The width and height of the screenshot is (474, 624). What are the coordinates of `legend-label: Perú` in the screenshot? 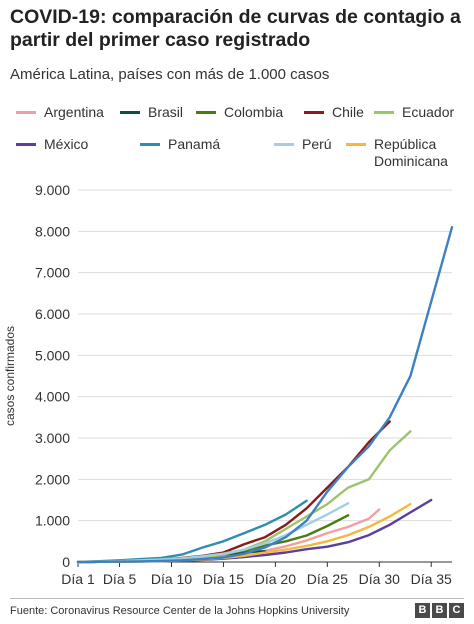 It's located at (317, 144).